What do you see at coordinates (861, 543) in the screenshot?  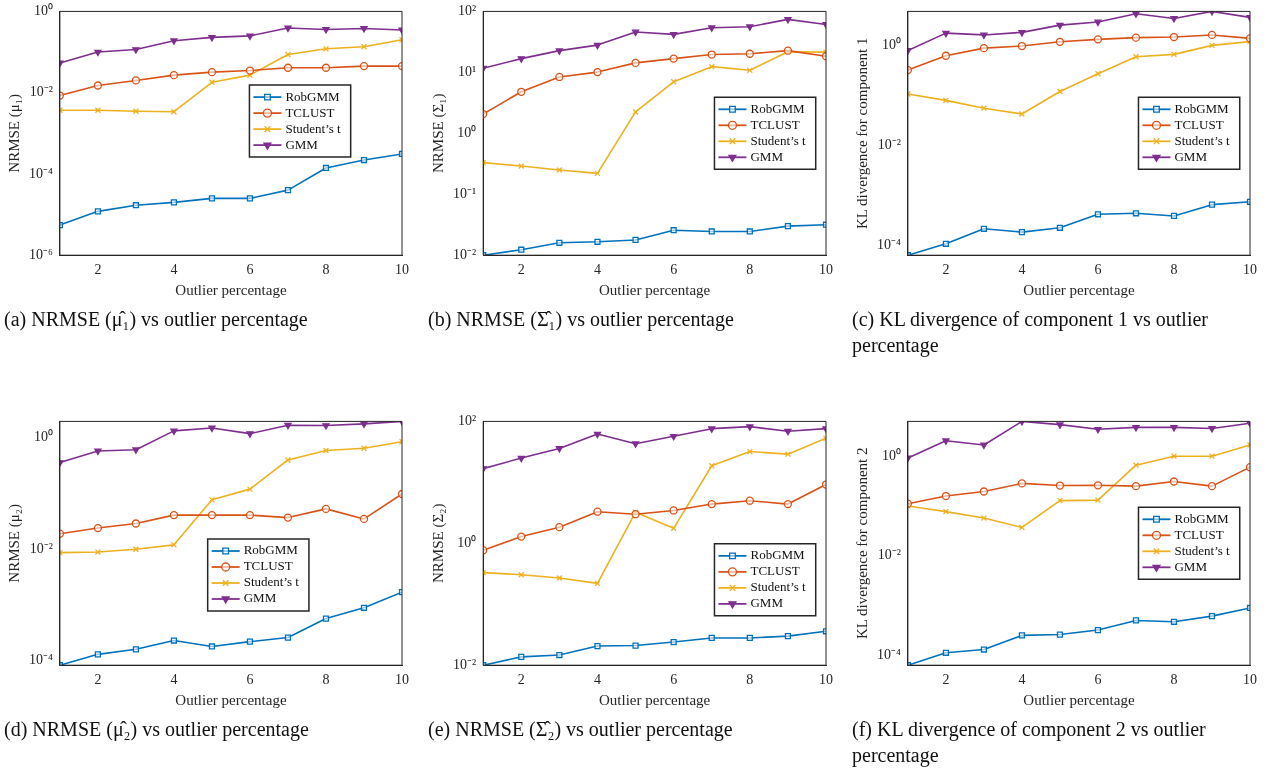 I see `y-axis-title: KL divergence for component 2` at bounding box center [861, 543].